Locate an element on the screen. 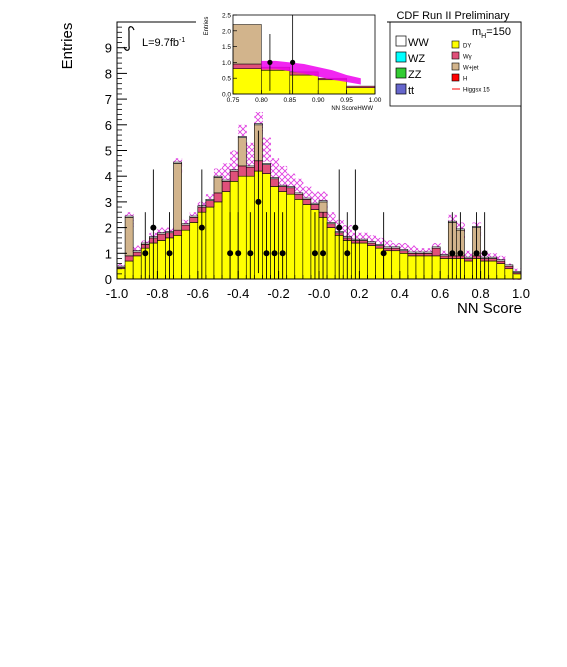 This screenshot has width=567, height=667. chart-title: CDF Run II Preliminary is located at coordinates (453, 16).